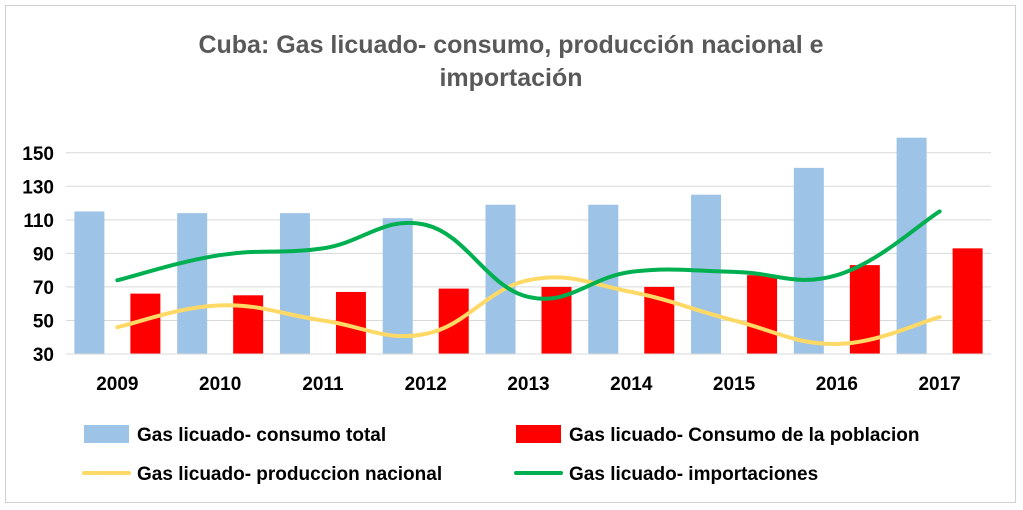 The width and height of the screenshot is (1023, 510). What do you see at coordinates (289, 474) in the screenshot?
I see `legend-label: Gas licuado- produccion nacional` at bounding box center [289, 474].